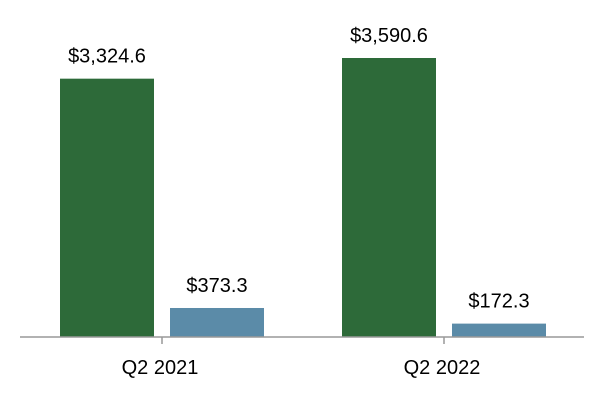  Describe the element at coordinates (498, 302) in the screenshot. I see `data-label-q2-2022-series-2: $172.3` at that location.